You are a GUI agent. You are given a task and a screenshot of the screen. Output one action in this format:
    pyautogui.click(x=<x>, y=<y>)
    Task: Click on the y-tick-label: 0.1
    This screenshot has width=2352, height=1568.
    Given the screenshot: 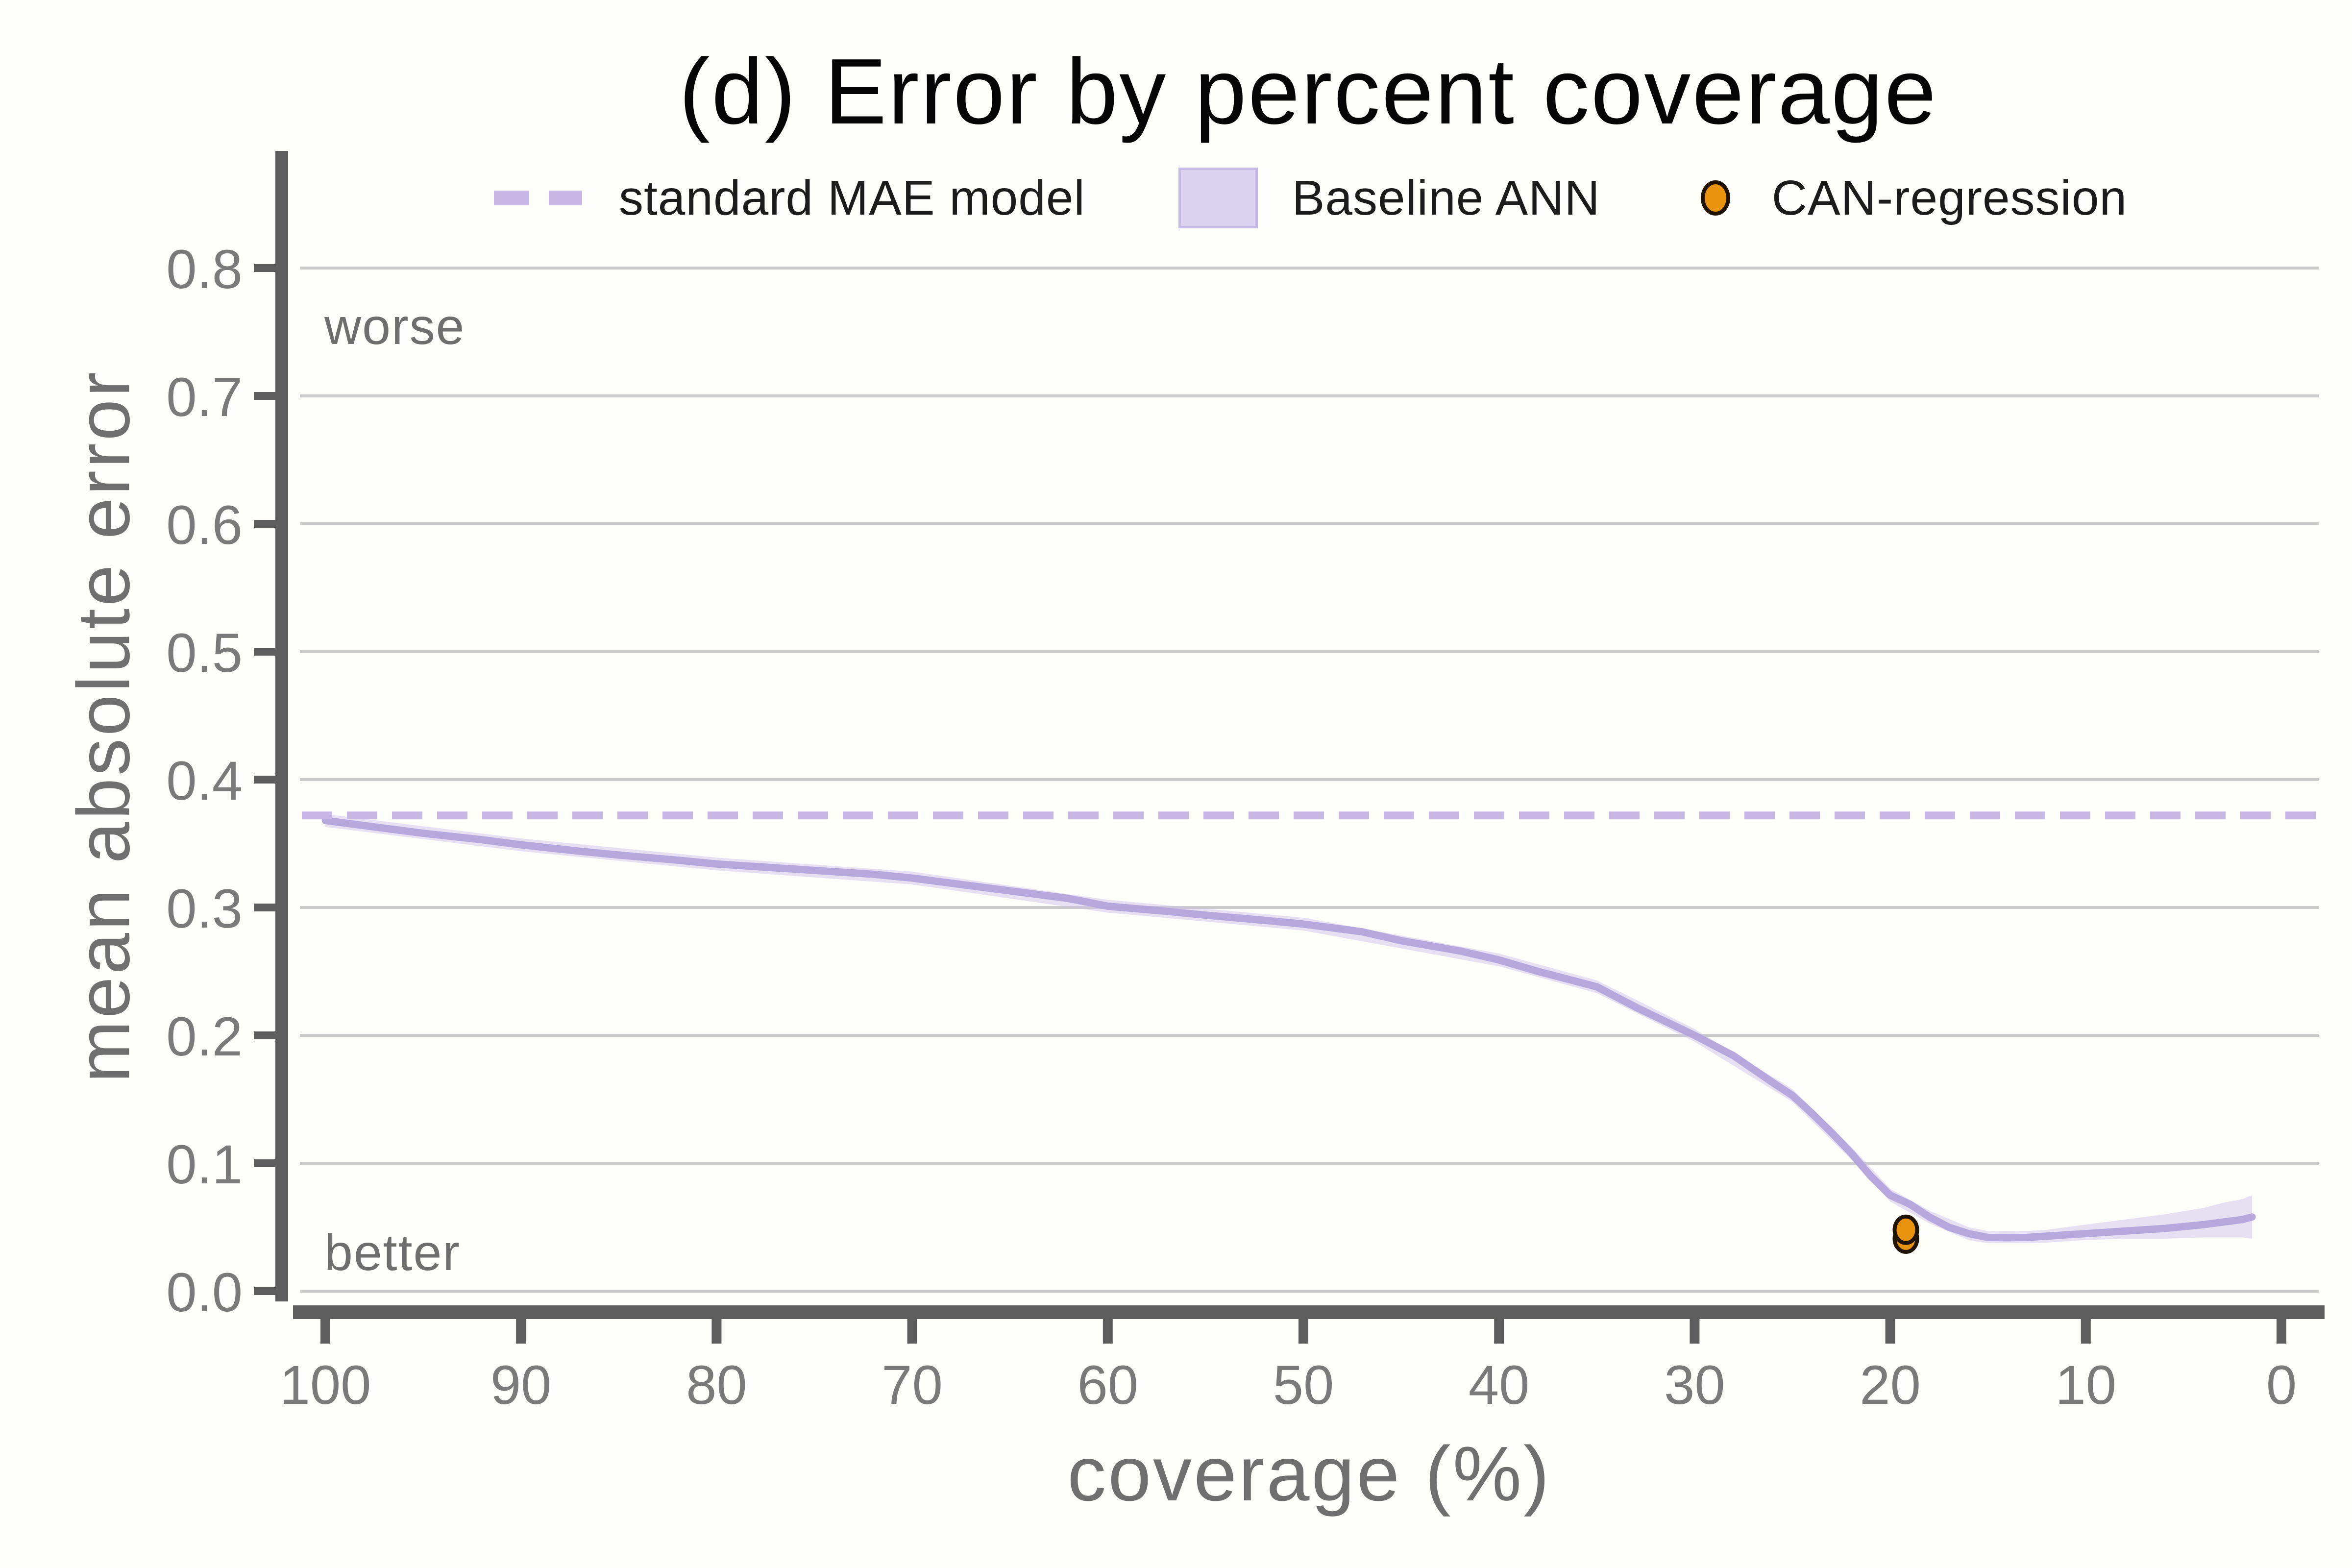 What is the action you would take?
    pyautogui.click(x=204, y=1164)
    